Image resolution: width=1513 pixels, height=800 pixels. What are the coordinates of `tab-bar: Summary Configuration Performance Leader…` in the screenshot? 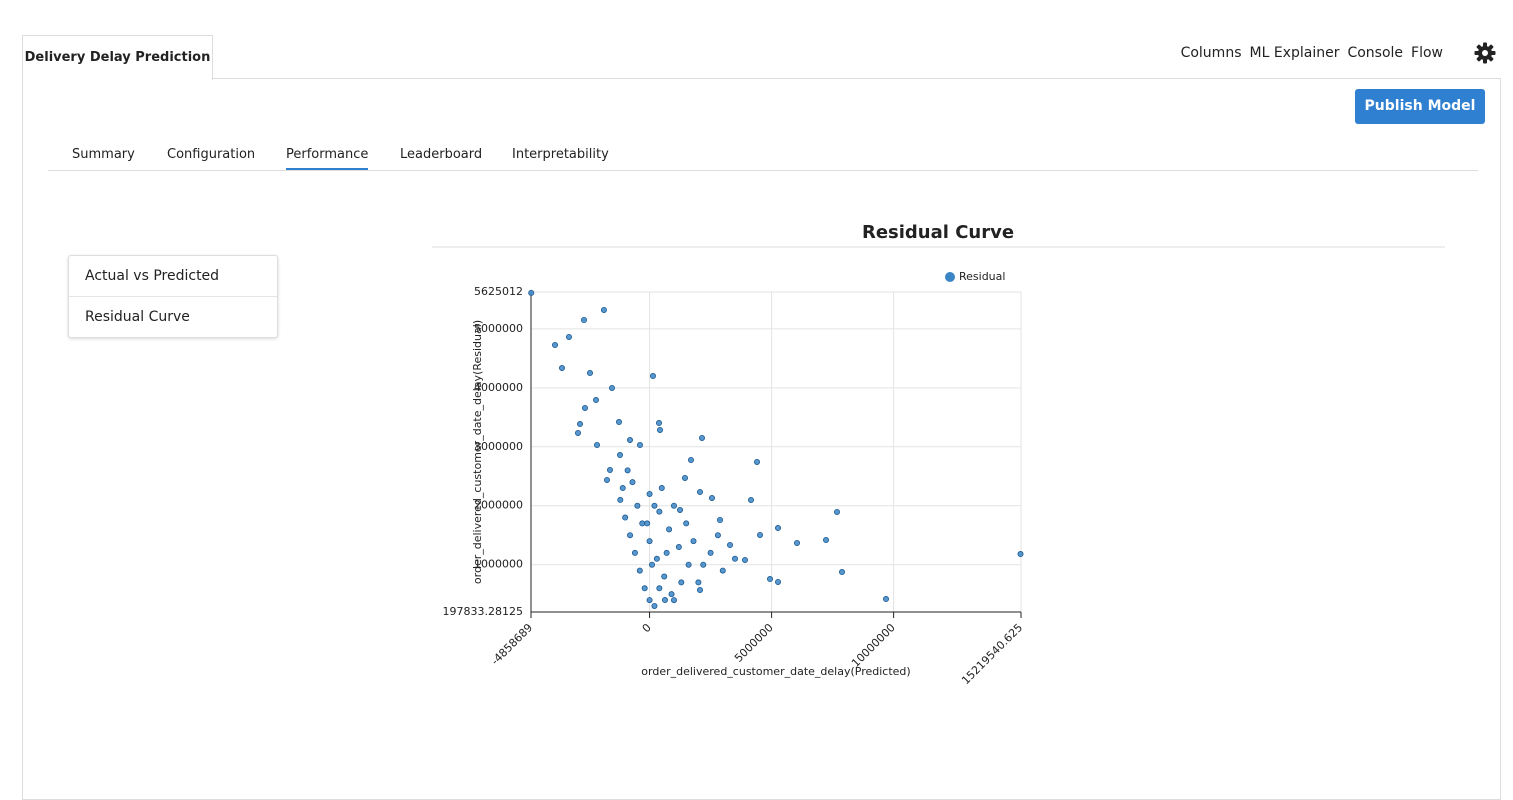 It's located at (763, 159).